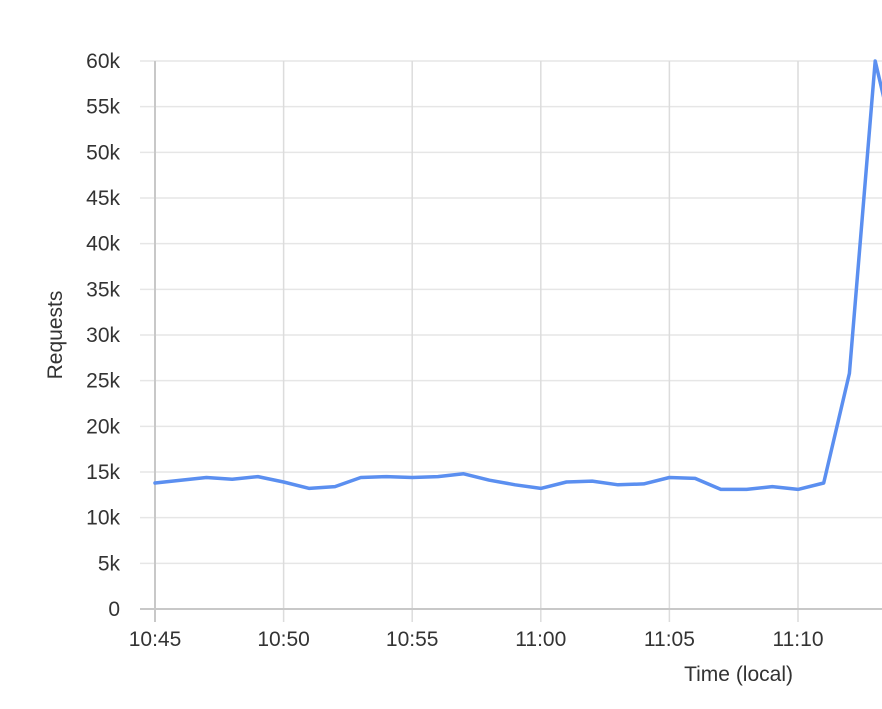  Describe the element at coordinates (103, 335) in the screenshot. I see `y-tick-label: 30k` at that location.